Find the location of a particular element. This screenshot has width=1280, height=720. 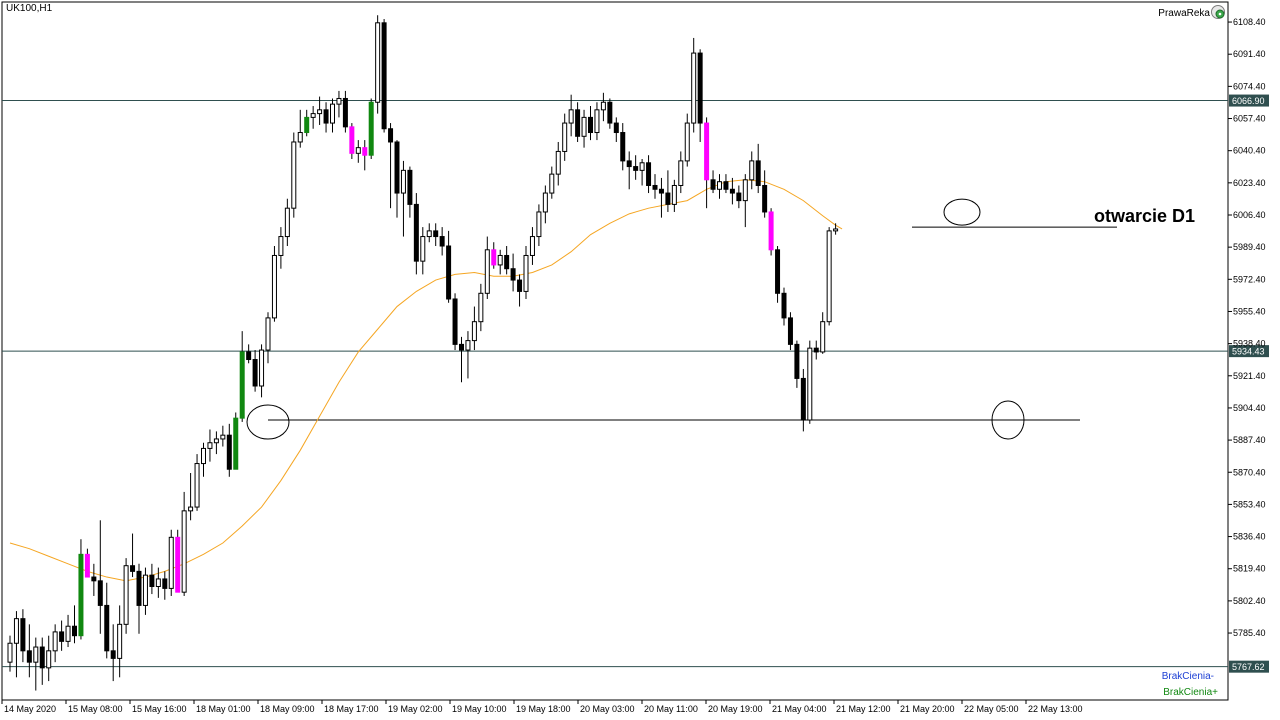

y-tick-label: 6006.40 is located at coordinates (1249, 215).